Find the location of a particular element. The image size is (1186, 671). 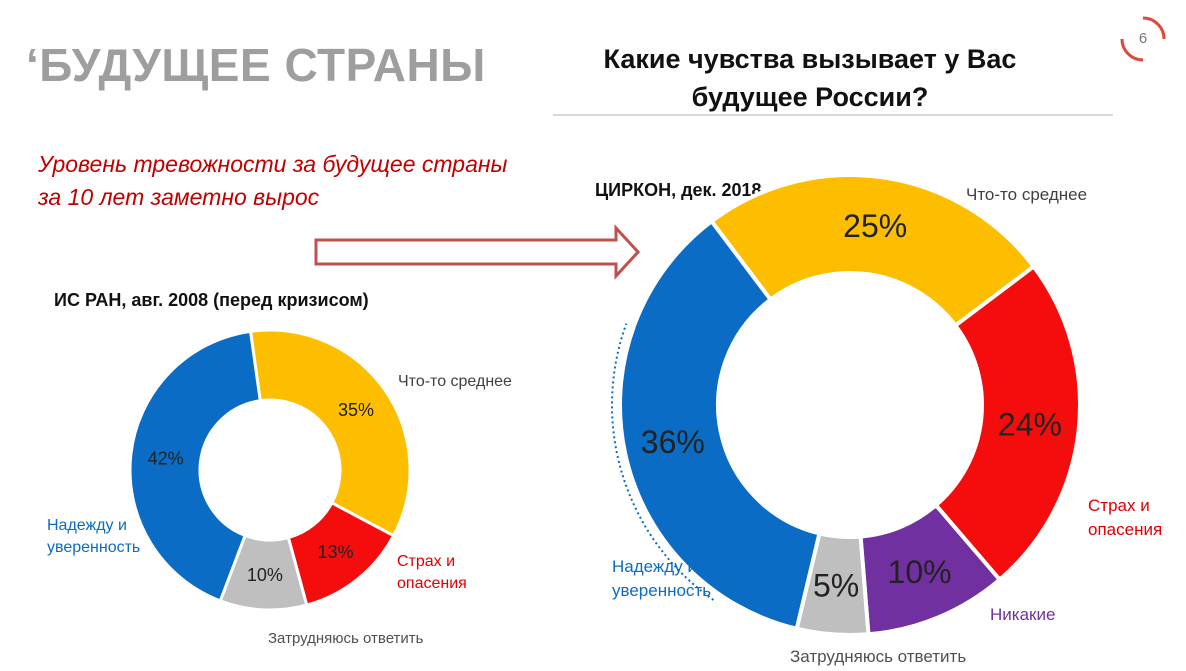

chart-2008-value-label-middle: 35% is located at coordinates (356, 410).